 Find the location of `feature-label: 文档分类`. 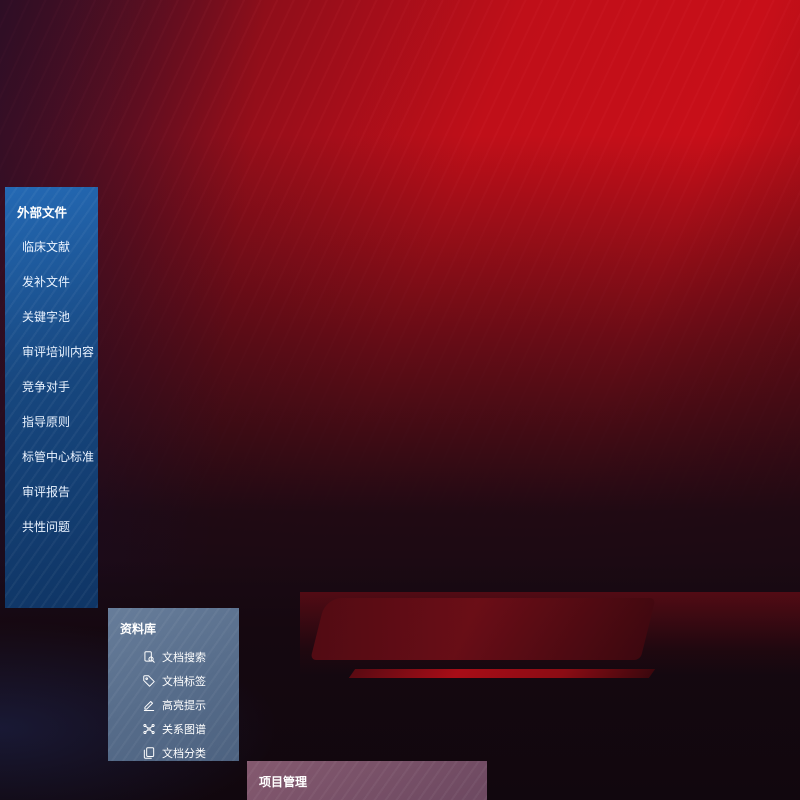

feature-label: 文档分类 is located at coordinates (184, 754).